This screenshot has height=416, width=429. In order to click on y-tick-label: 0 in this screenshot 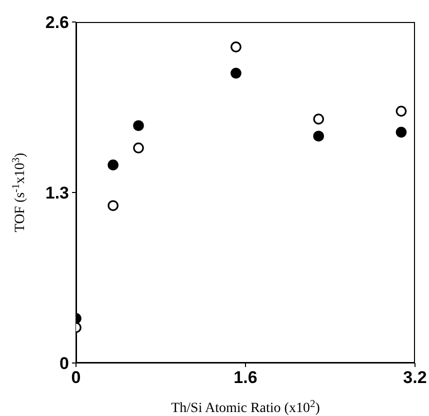, I will do `click(64, 364)`.